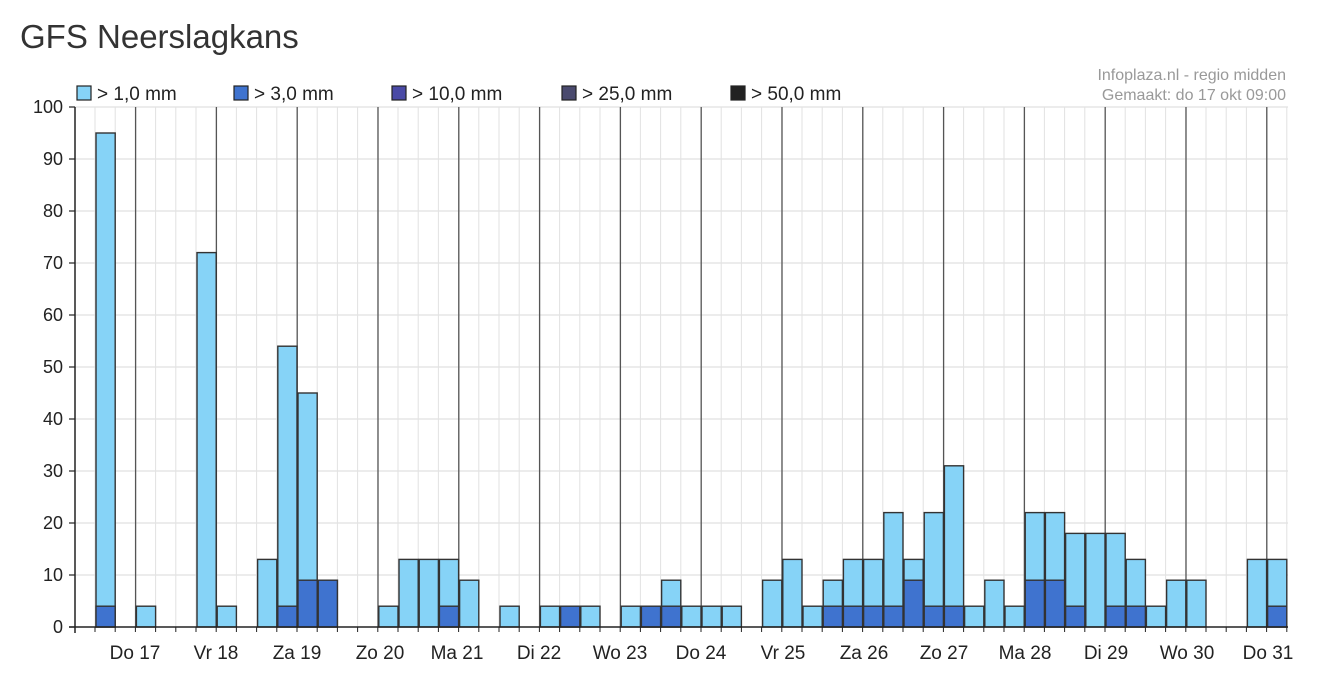 Image resolution: width=1330 pixels, height=687 pixels. What do you see at coordinates (53, 575) in the screenshot?
I see `y-tick-label: 10` at bounding box center [53, 575].